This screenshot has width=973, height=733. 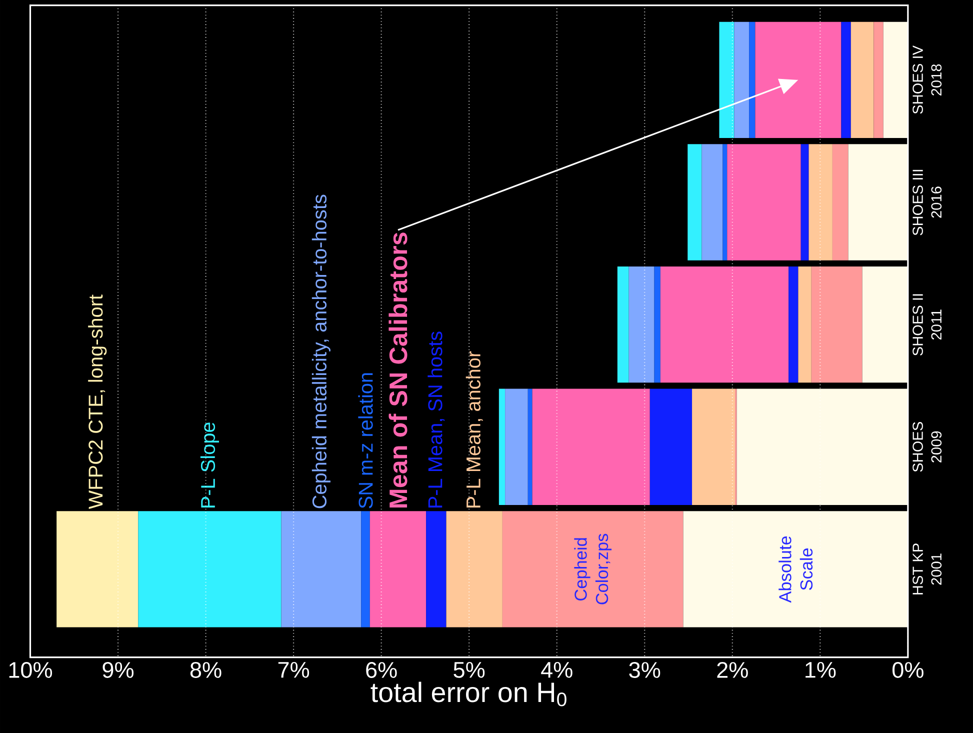 I want to click on y-tick-label: SHOES 2009, so click(x=927, y=447).